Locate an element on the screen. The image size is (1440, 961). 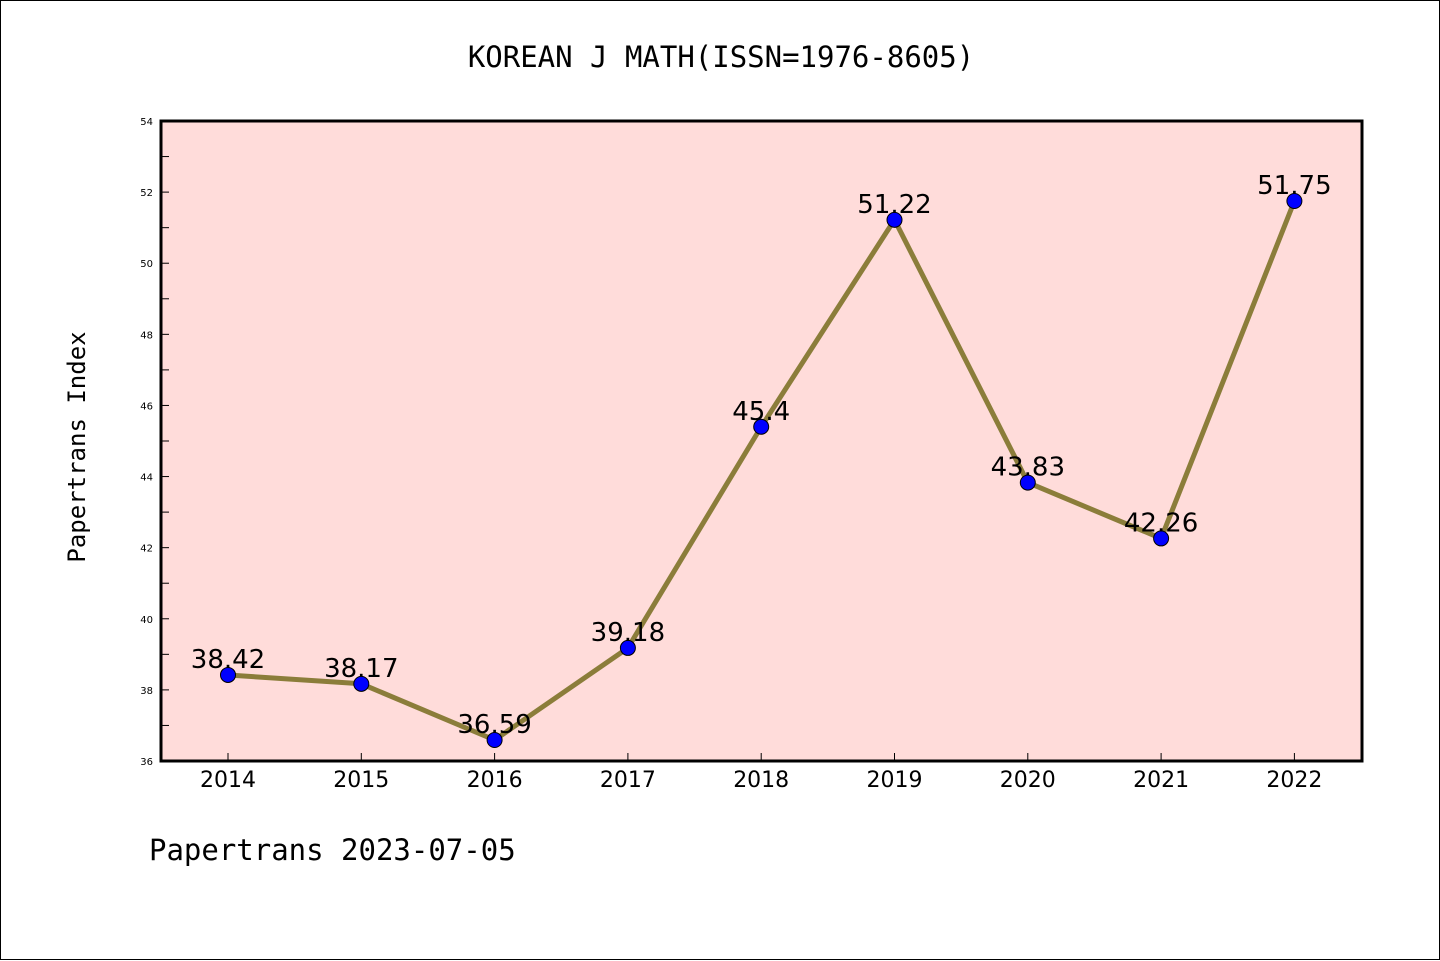
y-tick-label: 54 is located at coordinates (146, 122).